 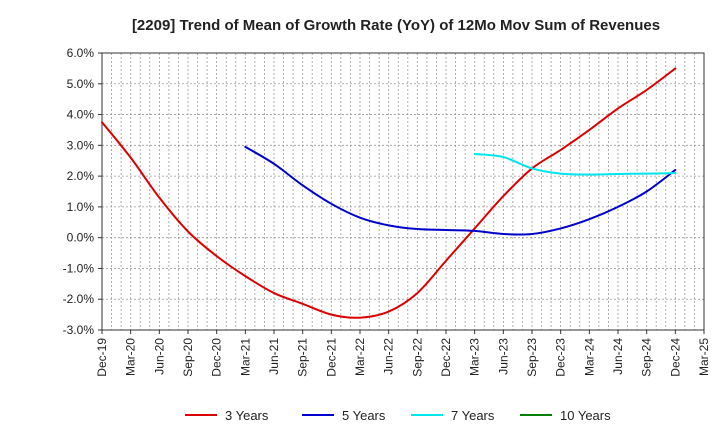 What do you see at coordinates (79, 299) in the screenshot?
I see `y-tick-label: -2.0%` at bounding box center [79, 299].